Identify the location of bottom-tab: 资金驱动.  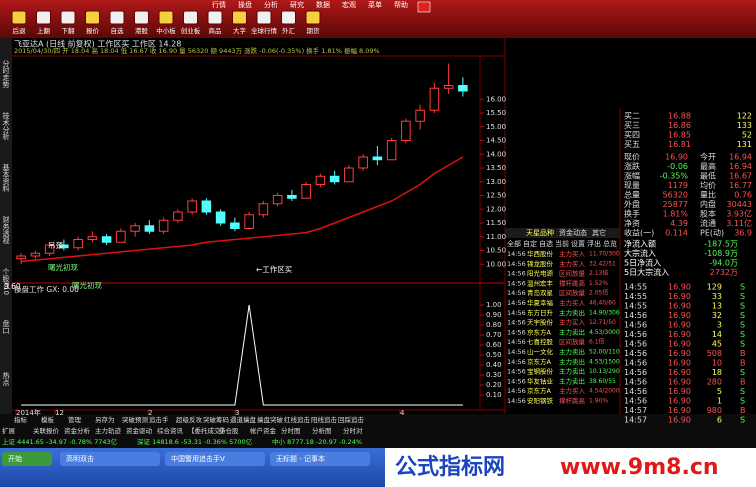
(139, 430).